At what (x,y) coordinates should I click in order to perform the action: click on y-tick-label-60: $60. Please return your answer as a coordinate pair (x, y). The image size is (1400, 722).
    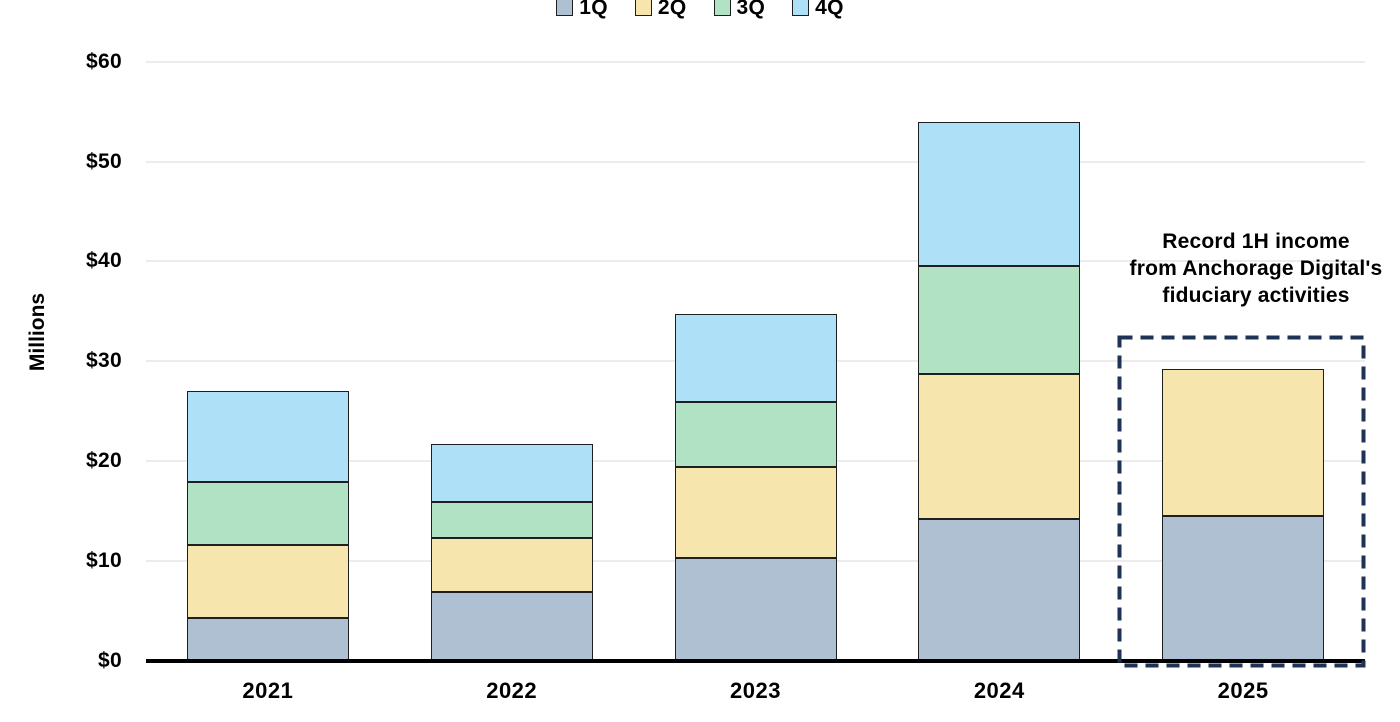
    Looking at the image, I should click on (104, 61).